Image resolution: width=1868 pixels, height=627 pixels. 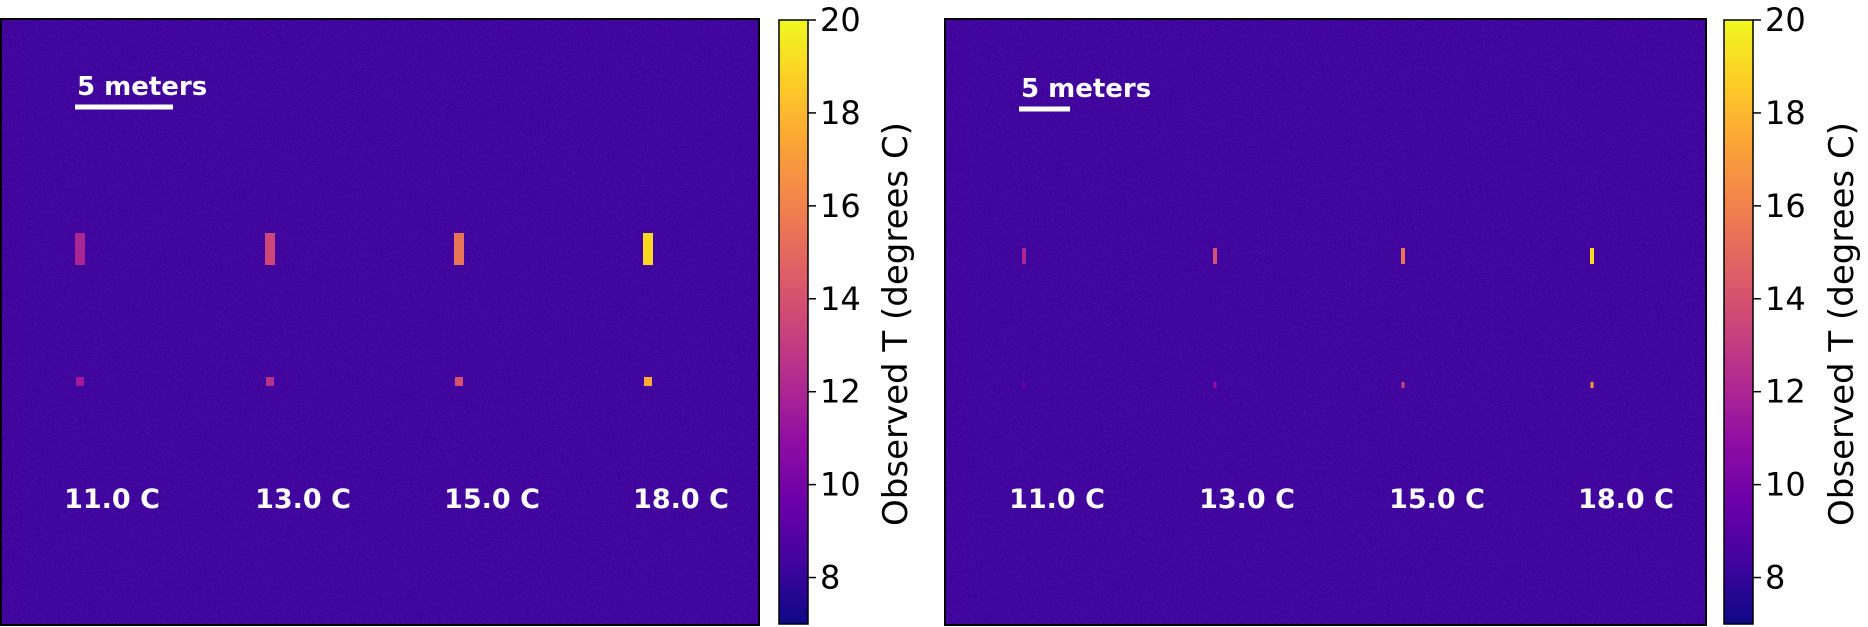 What do you see at coordinates (896, 324) in the screenshot?
I see `colorbar-1-label: Observed T (degrees C)` at bounding box center [896, 324].